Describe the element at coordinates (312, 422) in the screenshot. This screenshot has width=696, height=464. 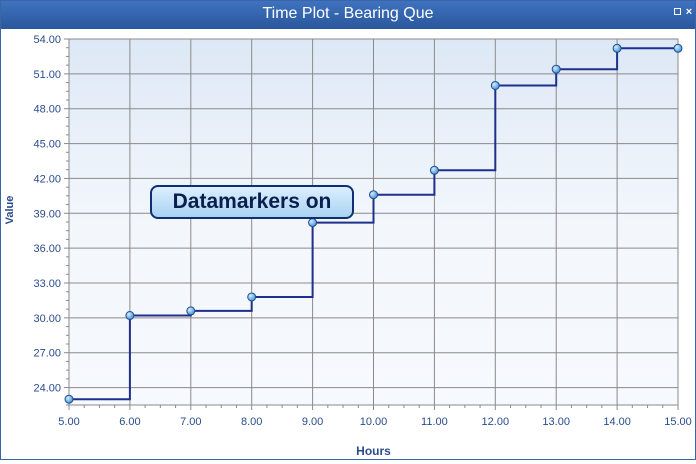
I see `x-tick-label: 9.00` at that location.